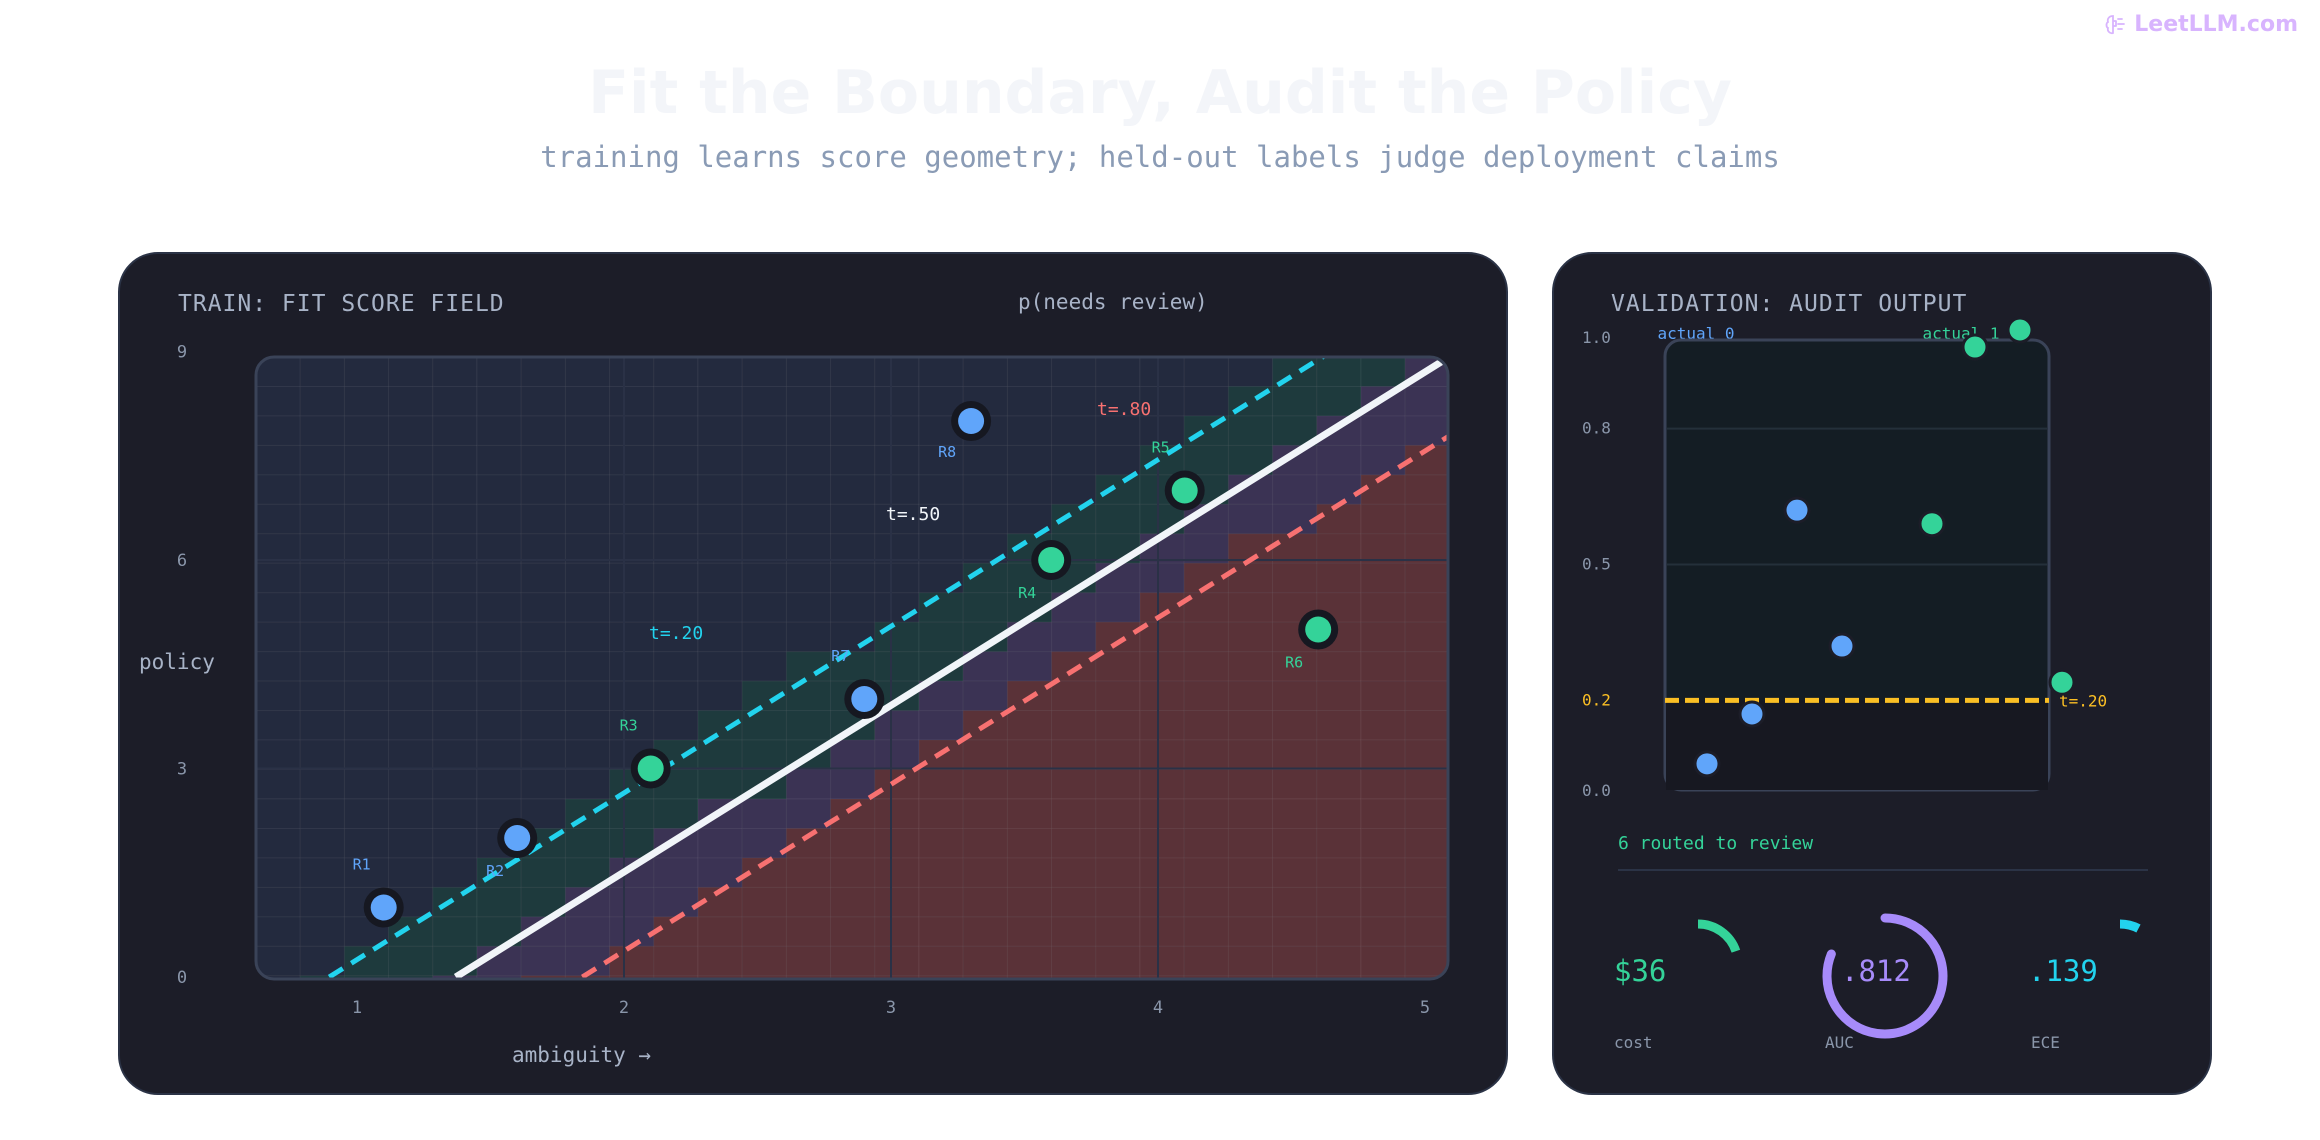  I want to click on brand: LeetLLM.com, so click(2201, 24).